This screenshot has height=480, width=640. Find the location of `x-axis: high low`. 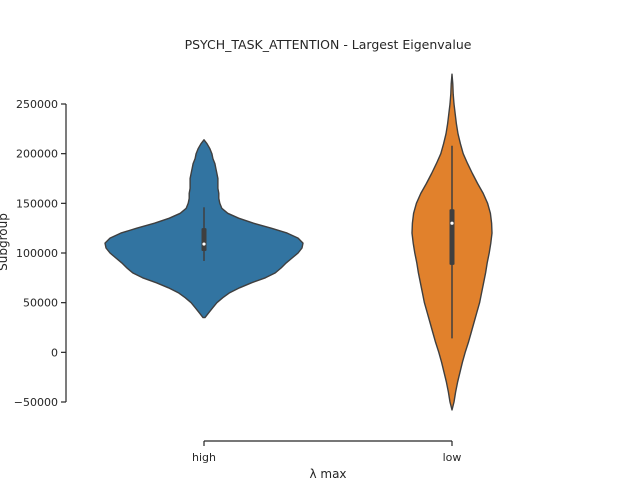

x-axis: high low is located at coordinates (327, 452).